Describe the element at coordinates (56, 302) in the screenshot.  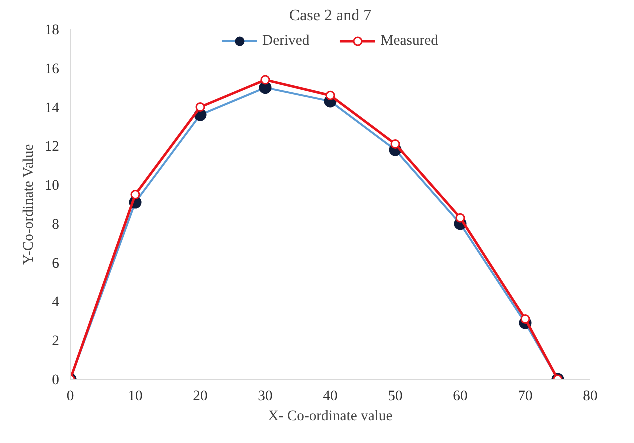
I see `y-tick-label: 4` at that location.